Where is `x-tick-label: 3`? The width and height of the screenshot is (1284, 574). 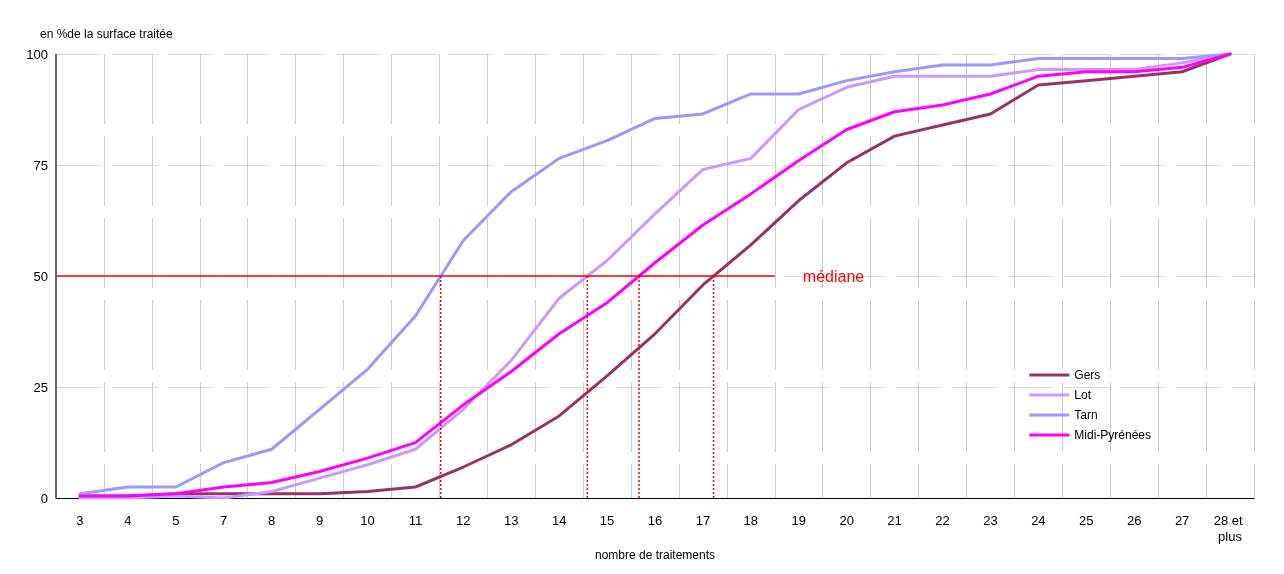
x-tick-label: 3 is located at coordinates (80, 520).